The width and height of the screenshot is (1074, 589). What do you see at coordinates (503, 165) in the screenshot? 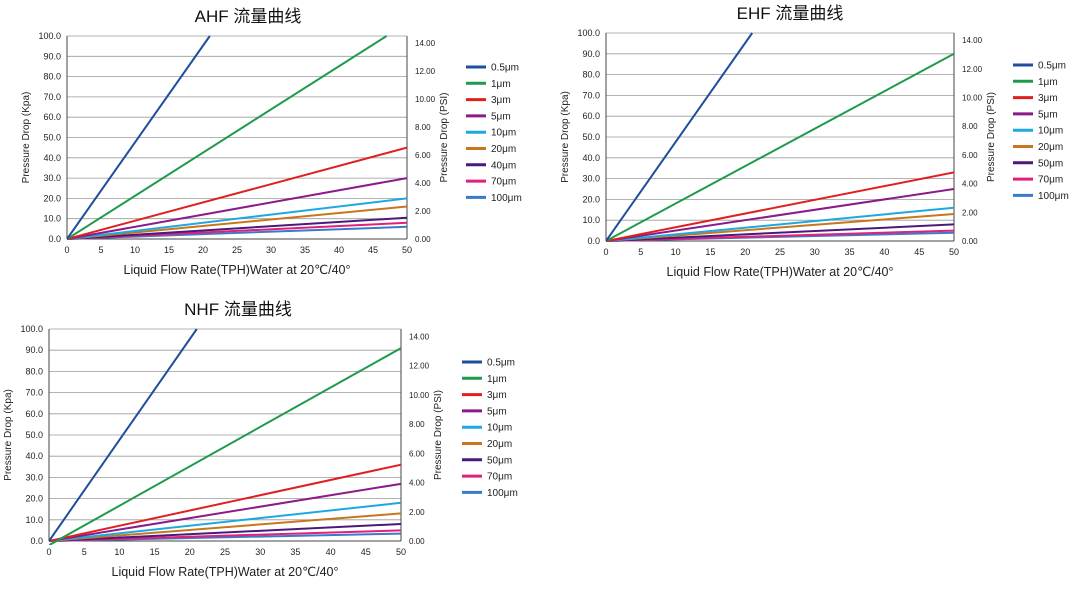
I see `legend-label: 40μm` at bounding box center [503, 165].